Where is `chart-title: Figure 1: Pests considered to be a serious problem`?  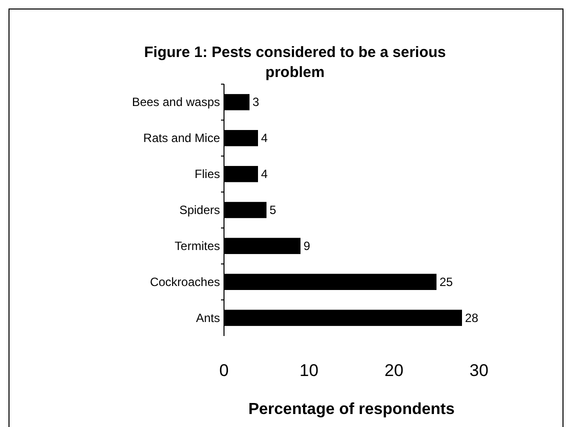
chart-title: Figure 1: Pests considered to be a serious problem is located at coordinates (295, 62).